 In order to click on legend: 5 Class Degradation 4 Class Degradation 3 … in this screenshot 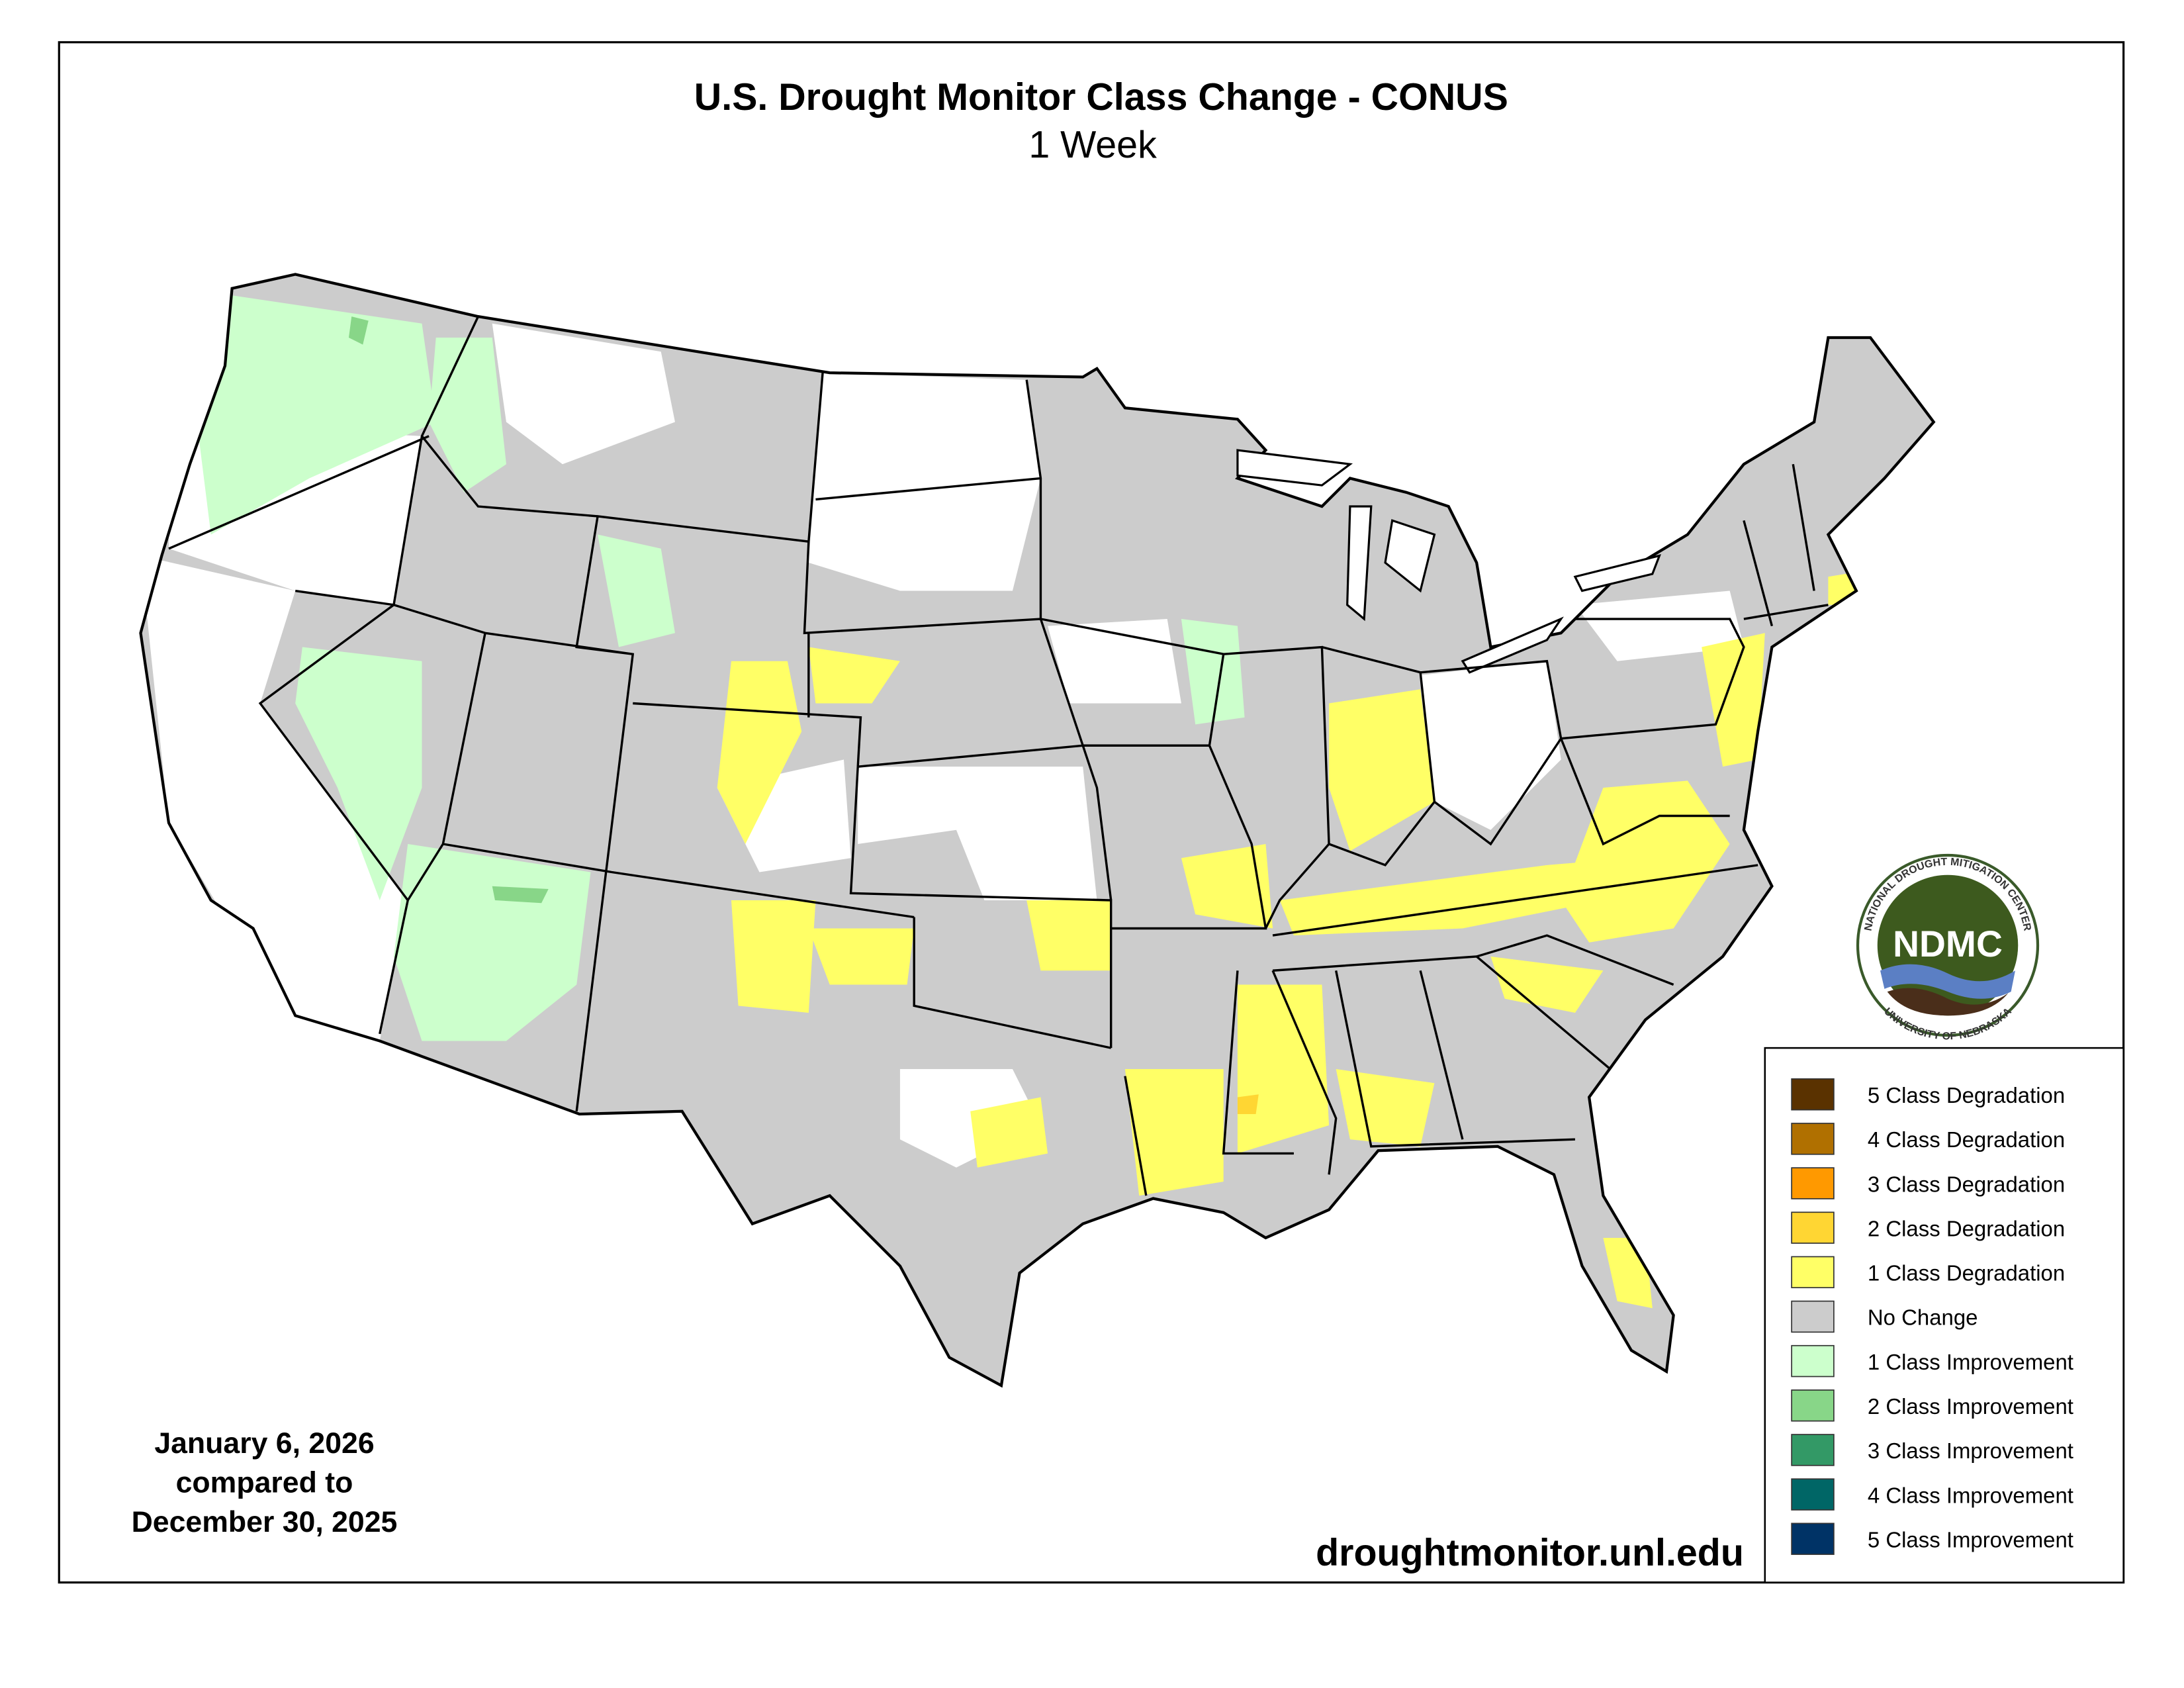, I will do `click(1932, 1316)`.